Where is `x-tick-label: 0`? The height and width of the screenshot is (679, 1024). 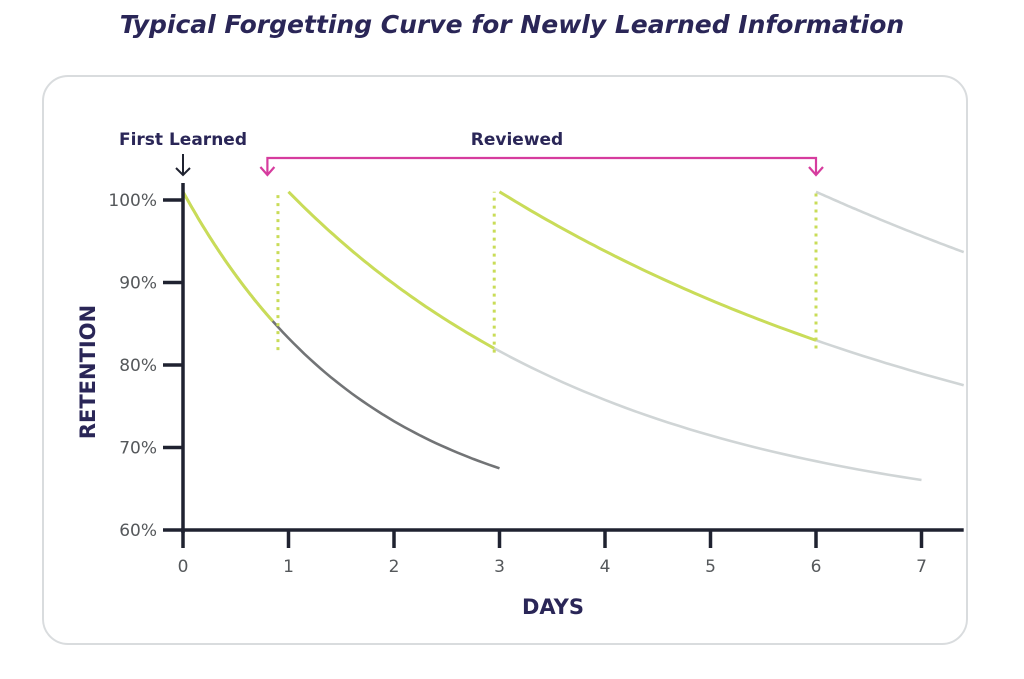 x-tick-label: 0 is located at coordinates (183, 567).